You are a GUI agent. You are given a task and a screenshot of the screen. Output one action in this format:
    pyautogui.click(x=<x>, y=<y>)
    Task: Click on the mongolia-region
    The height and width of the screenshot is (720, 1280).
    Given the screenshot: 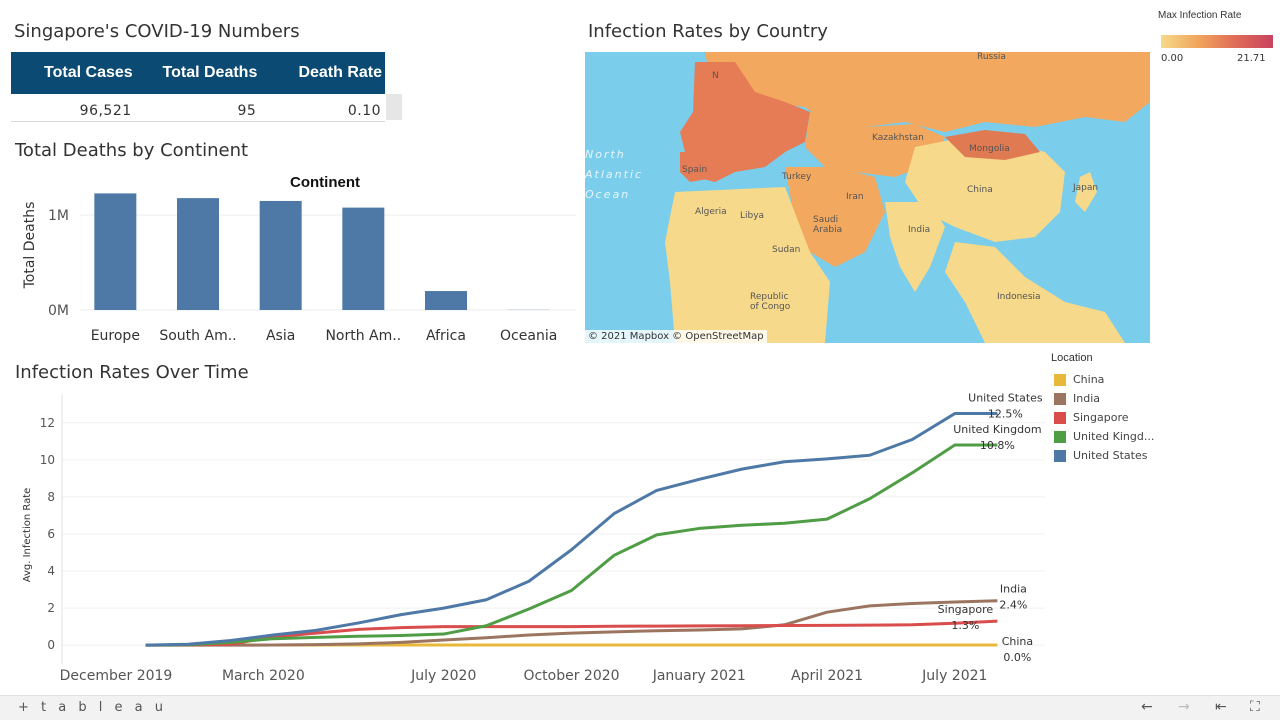 What is the action you would take?
    pyautogui.click(x=992, y=145)
    